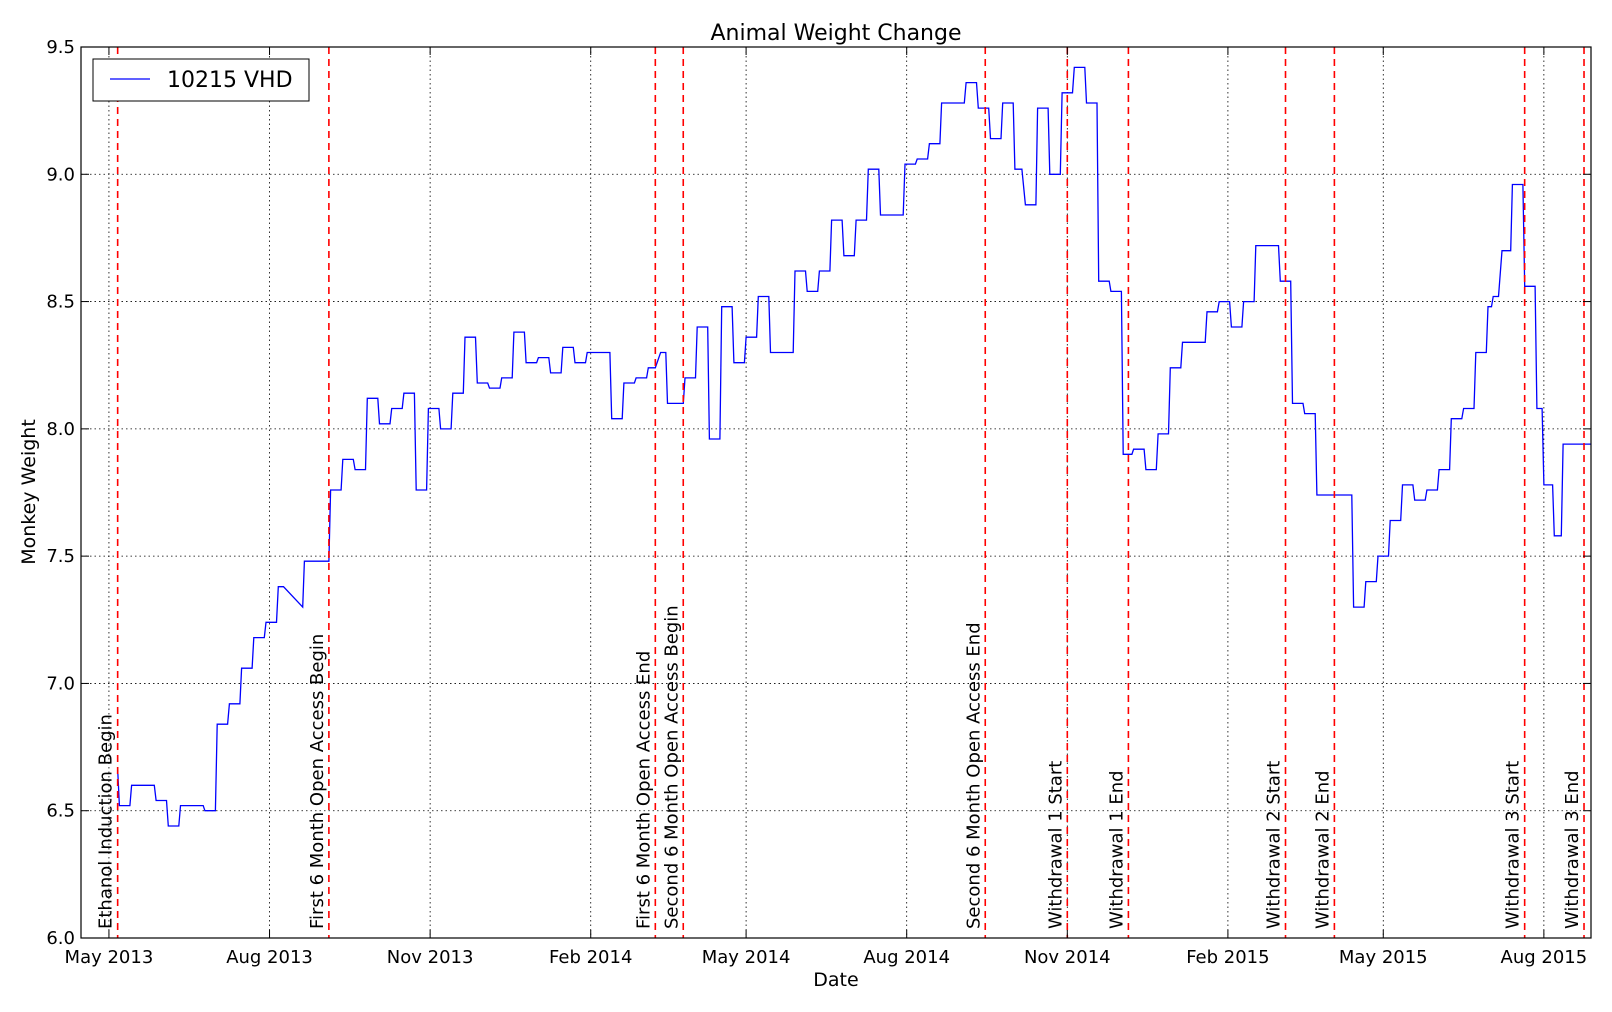 The image size is (1612, 1012). Describe the element at coordinates (60, 683) in the screenshot. I see `y-tick-label: 7.0` at that location.